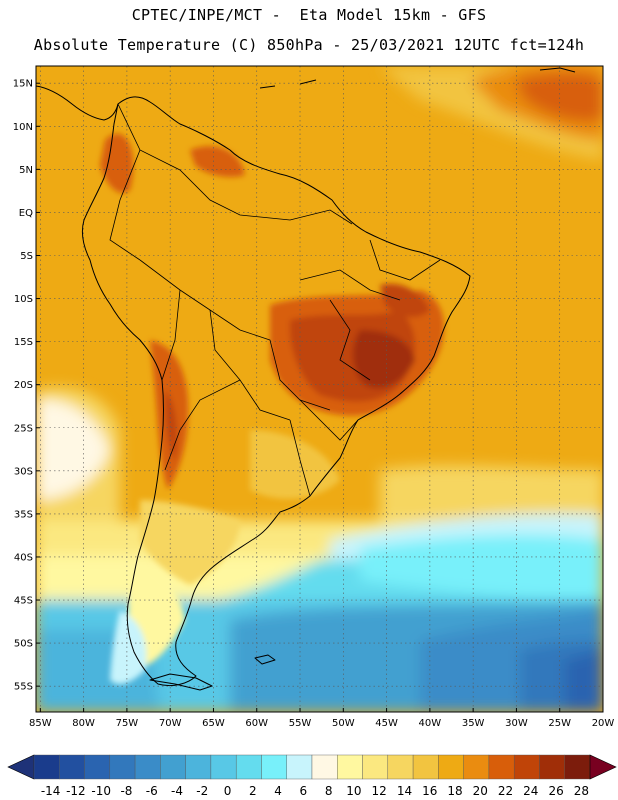  I want to click on lat-tick-label: 15N, so click(23, 84).